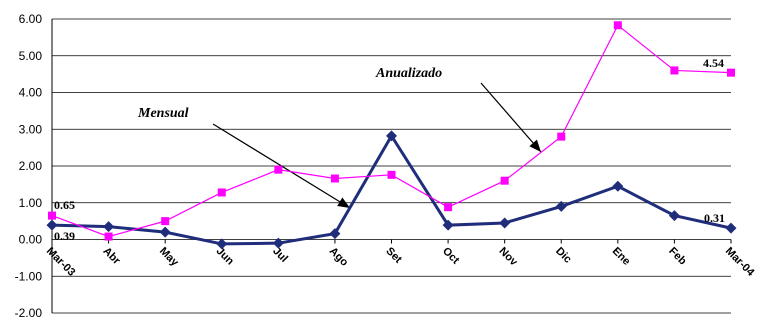  What do you see at coordinates (64, 205) in the screenshot?
I see `data-label-anualizado-start: 0.65` at bounding box center [64, 205].